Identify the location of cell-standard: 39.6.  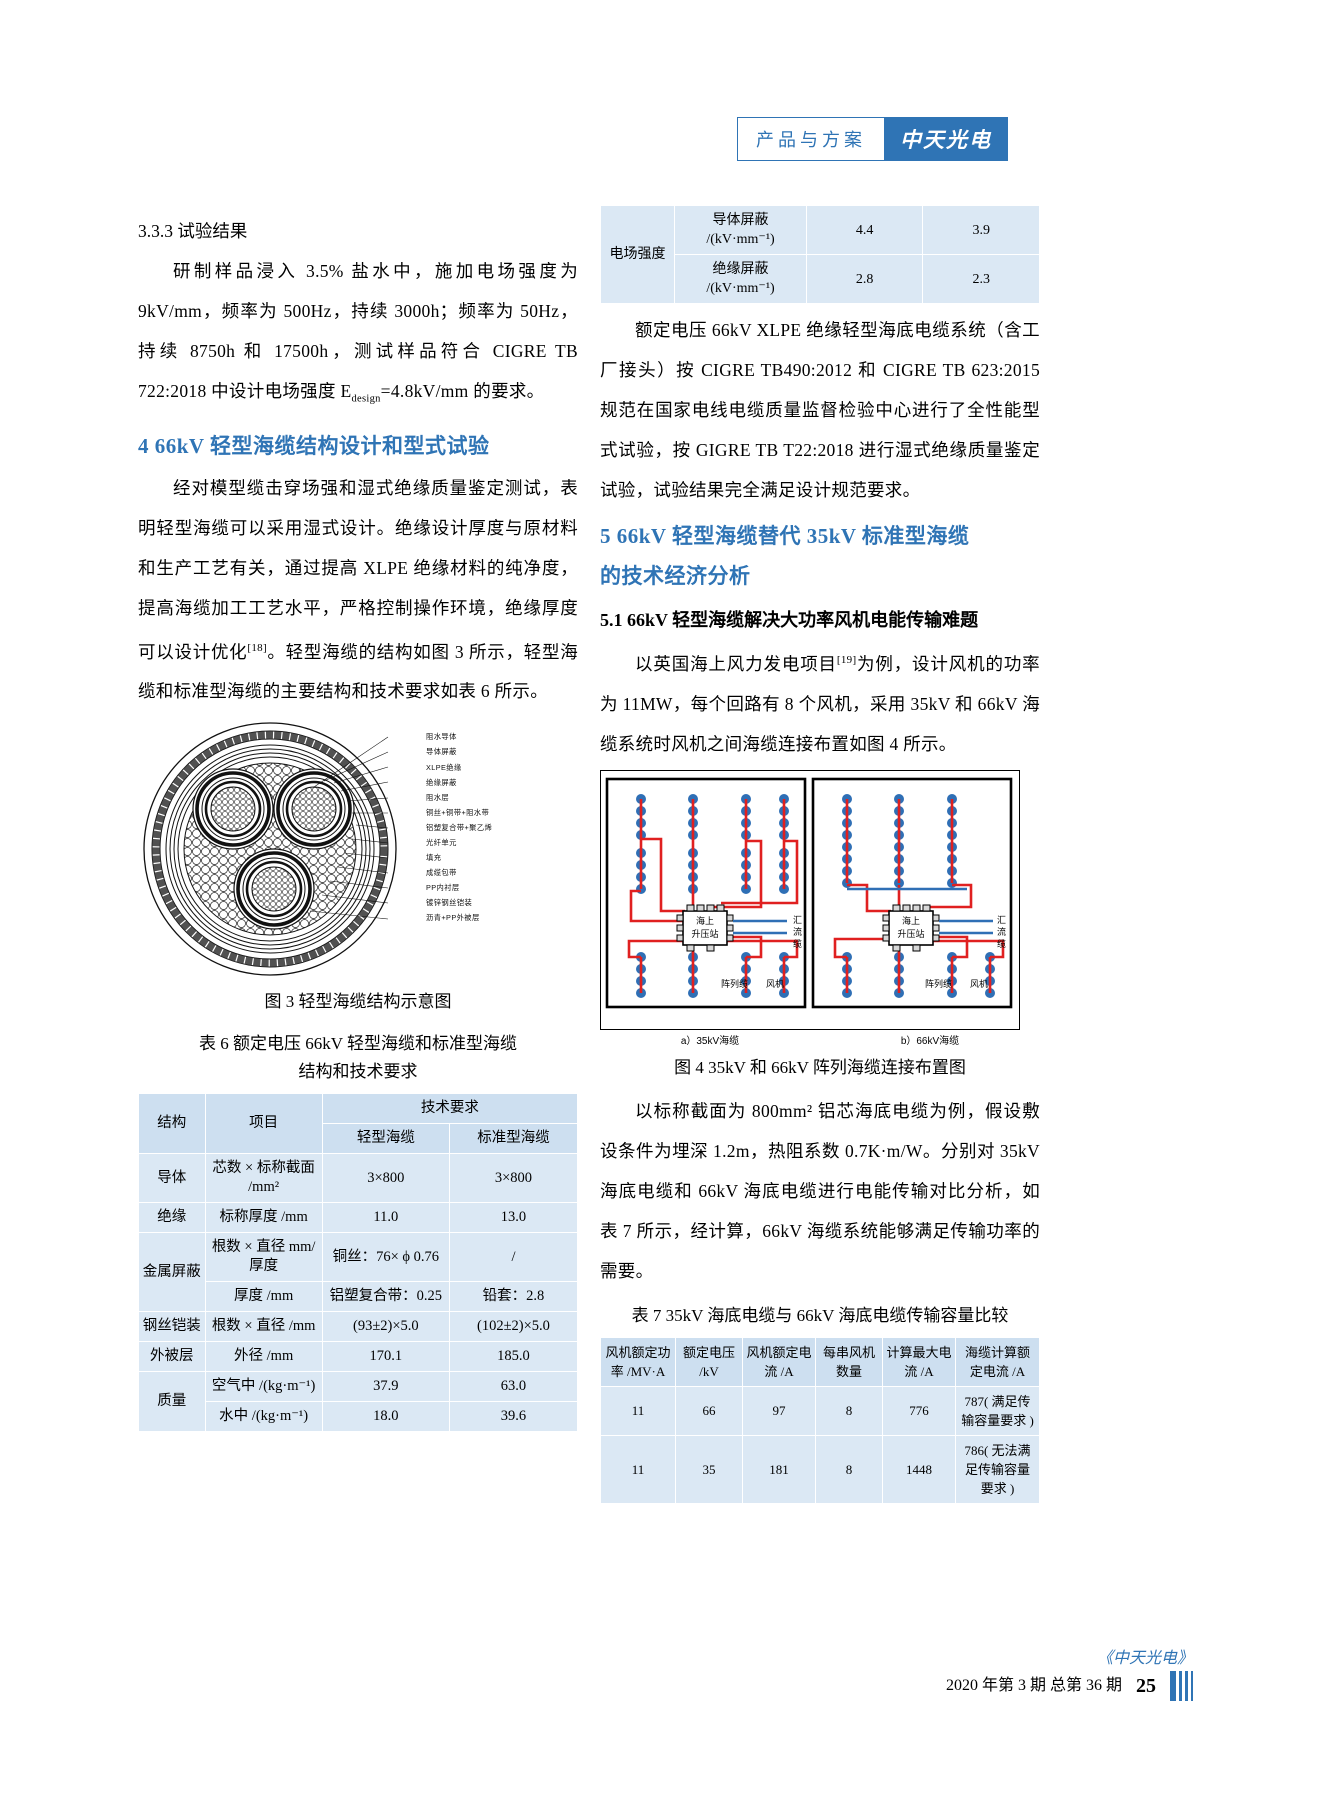
(513, 1417).